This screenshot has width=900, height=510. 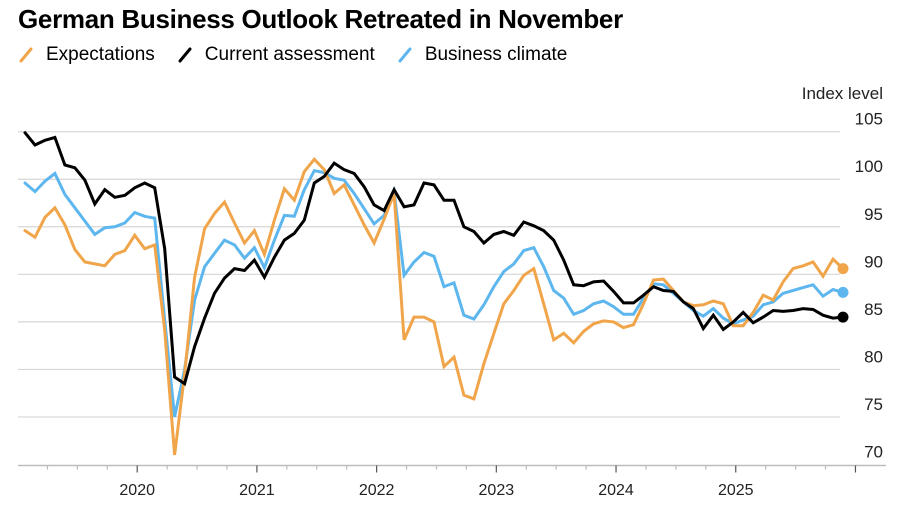 What do you see at coordinates (137, 490) in the screenshot?
I see `x-tick-label-2020: 2020` at bounding box center [137, 490].